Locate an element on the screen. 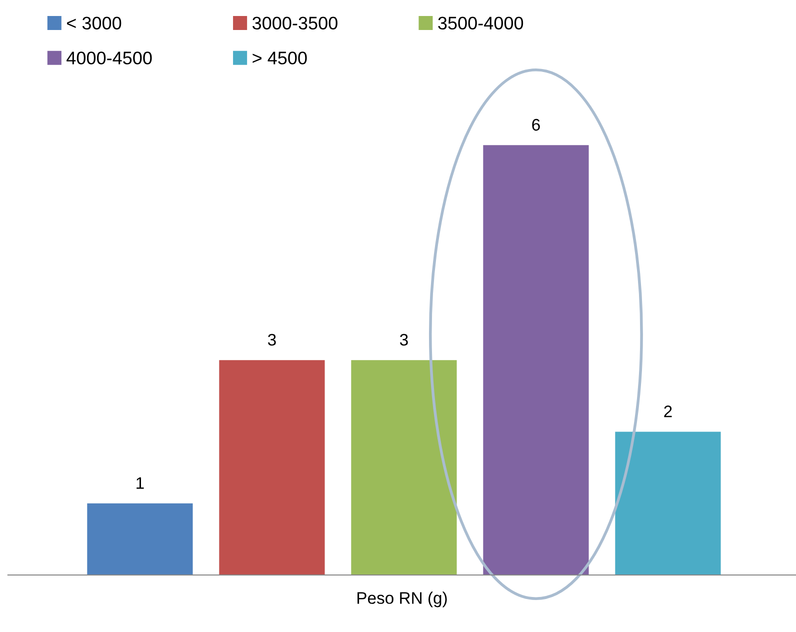 The width and height of the screenshot is (796, 632). legend-label: < 3000 is located at coordinates (94, 23).